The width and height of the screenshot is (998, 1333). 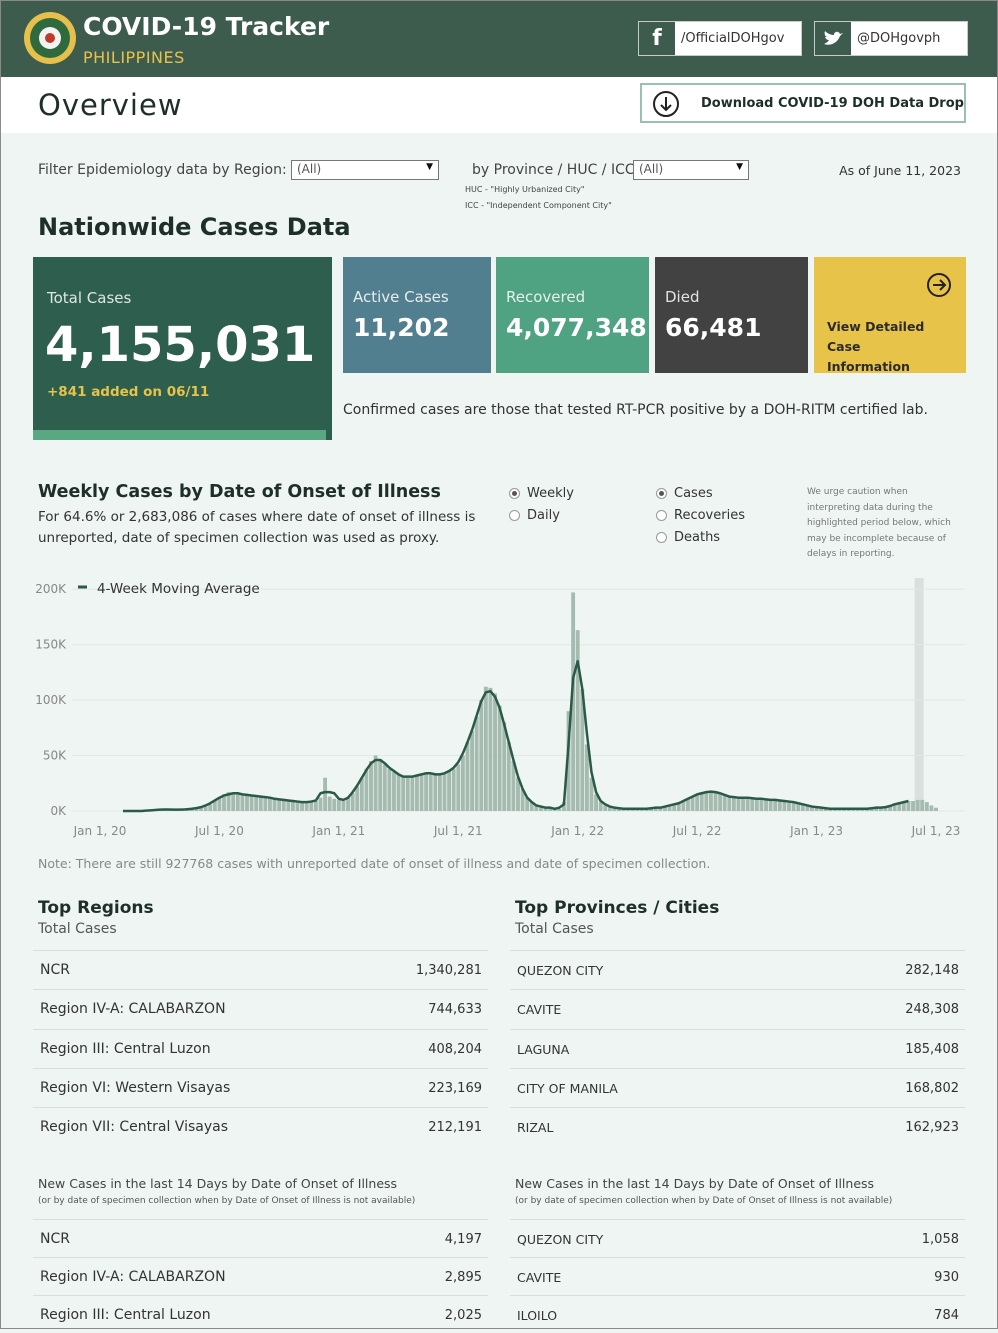 I want to click on table-row: Region VII: Central Visayas 212,191, so click(x=260, y=1126).